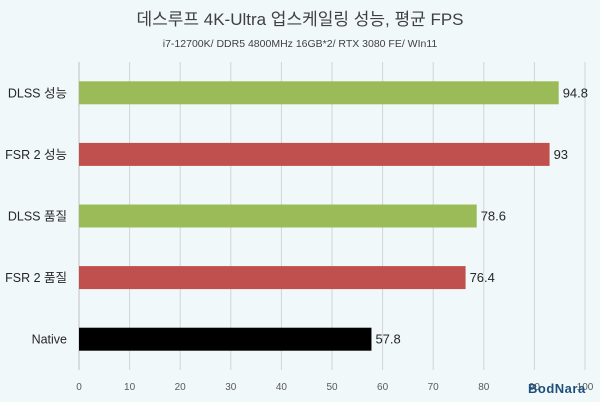 This screenshot has height=402, width=600. Describe the element at coordinates (482, 277) in the screenshot. I see `value-label: 76.4` at that location.